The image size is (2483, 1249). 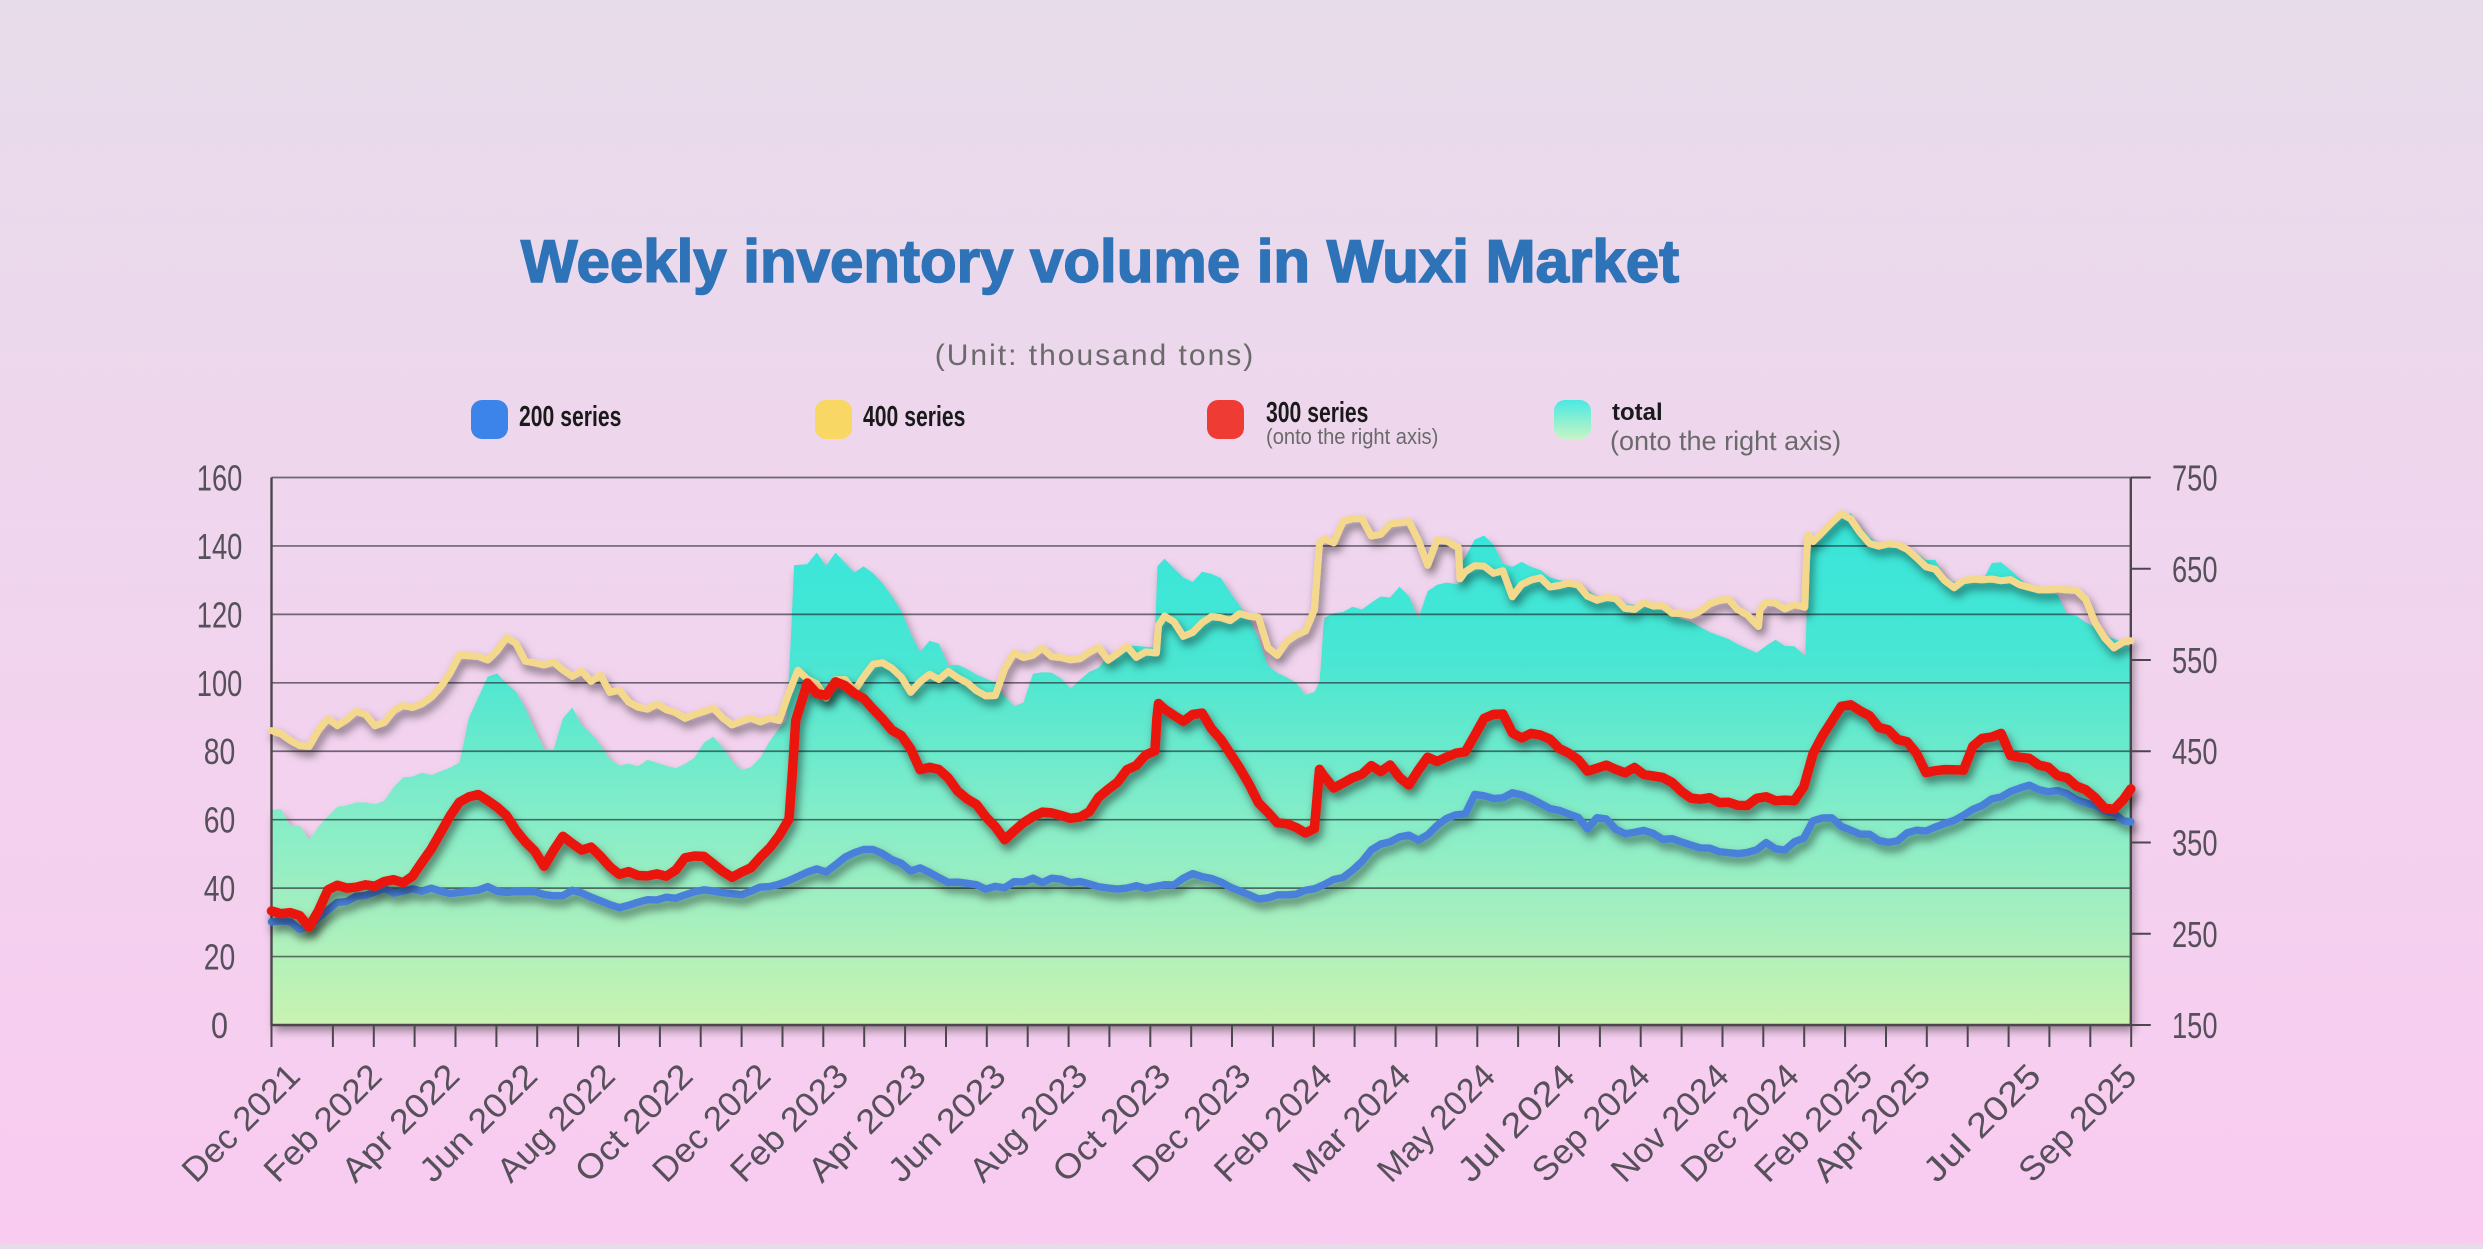 I want to click on svg-text: 650, so click(x=2195, y=569).